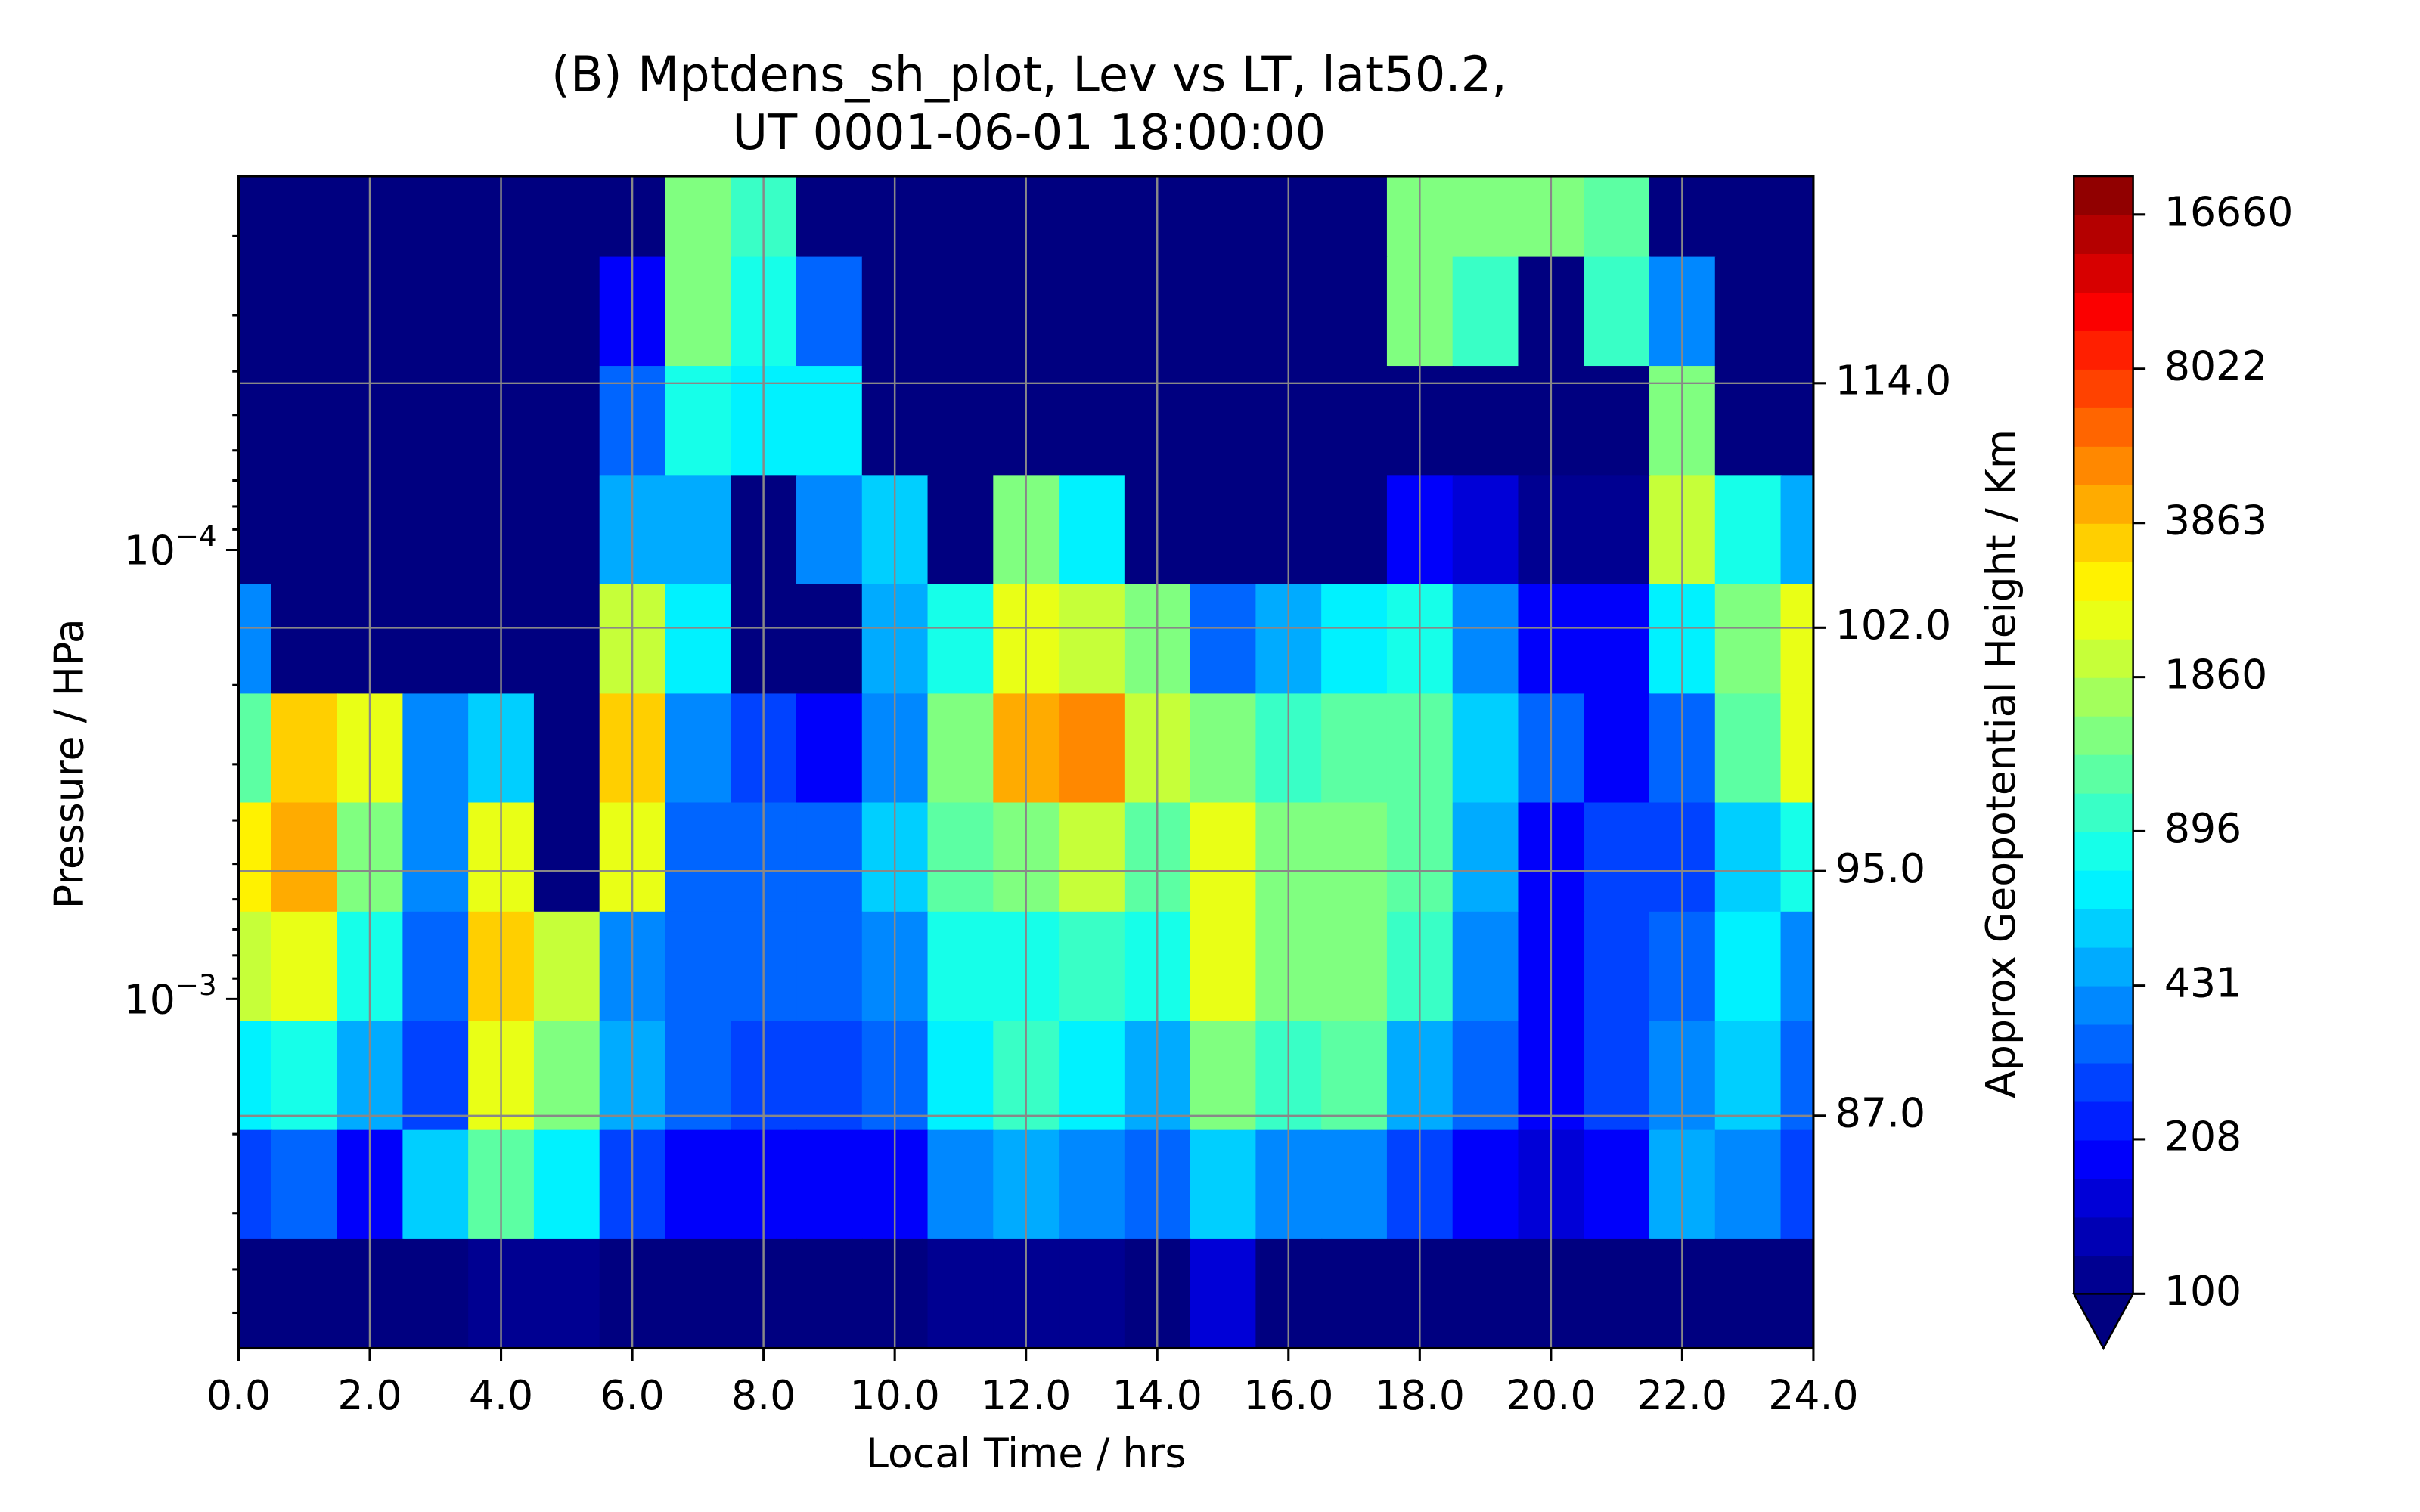 The height and width of the screenshot is (1512, 2420). Describe the element at coordinates (1893, 380) in the screenshot. I see `y2-tick-label: 114.0` at that location.